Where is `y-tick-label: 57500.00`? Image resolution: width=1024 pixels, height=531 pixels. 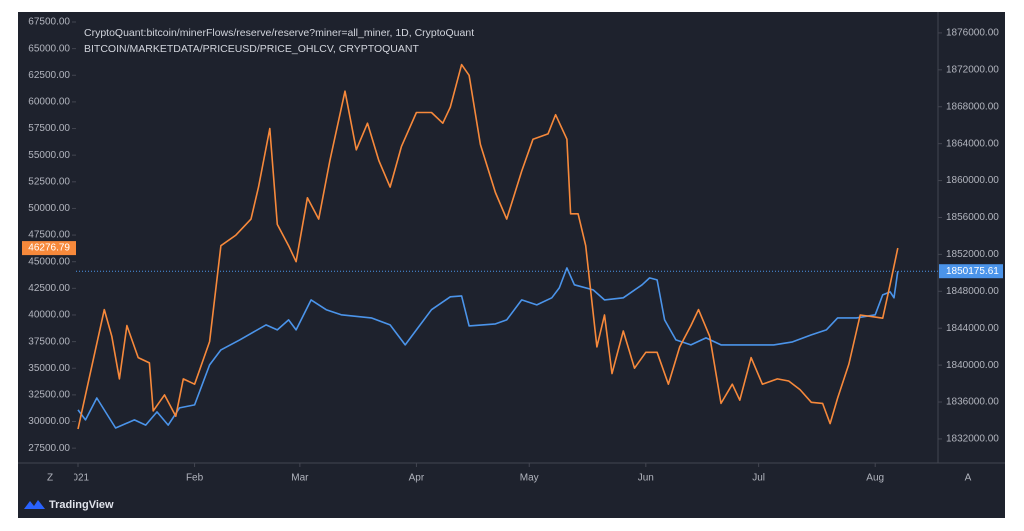 y-tick-label: 57500.00 is located at coordinates (49, 128).